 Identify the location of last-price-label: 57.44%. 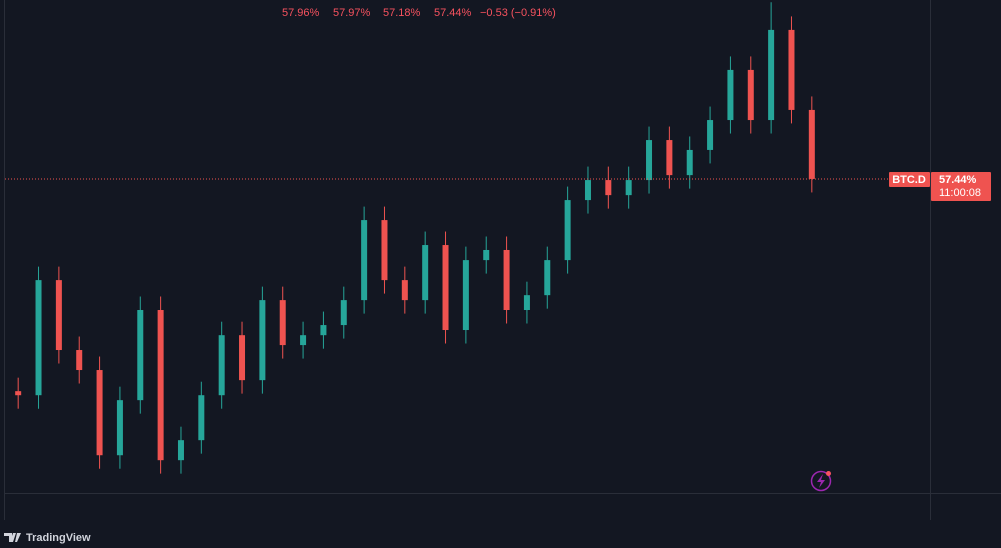
(958, 180).